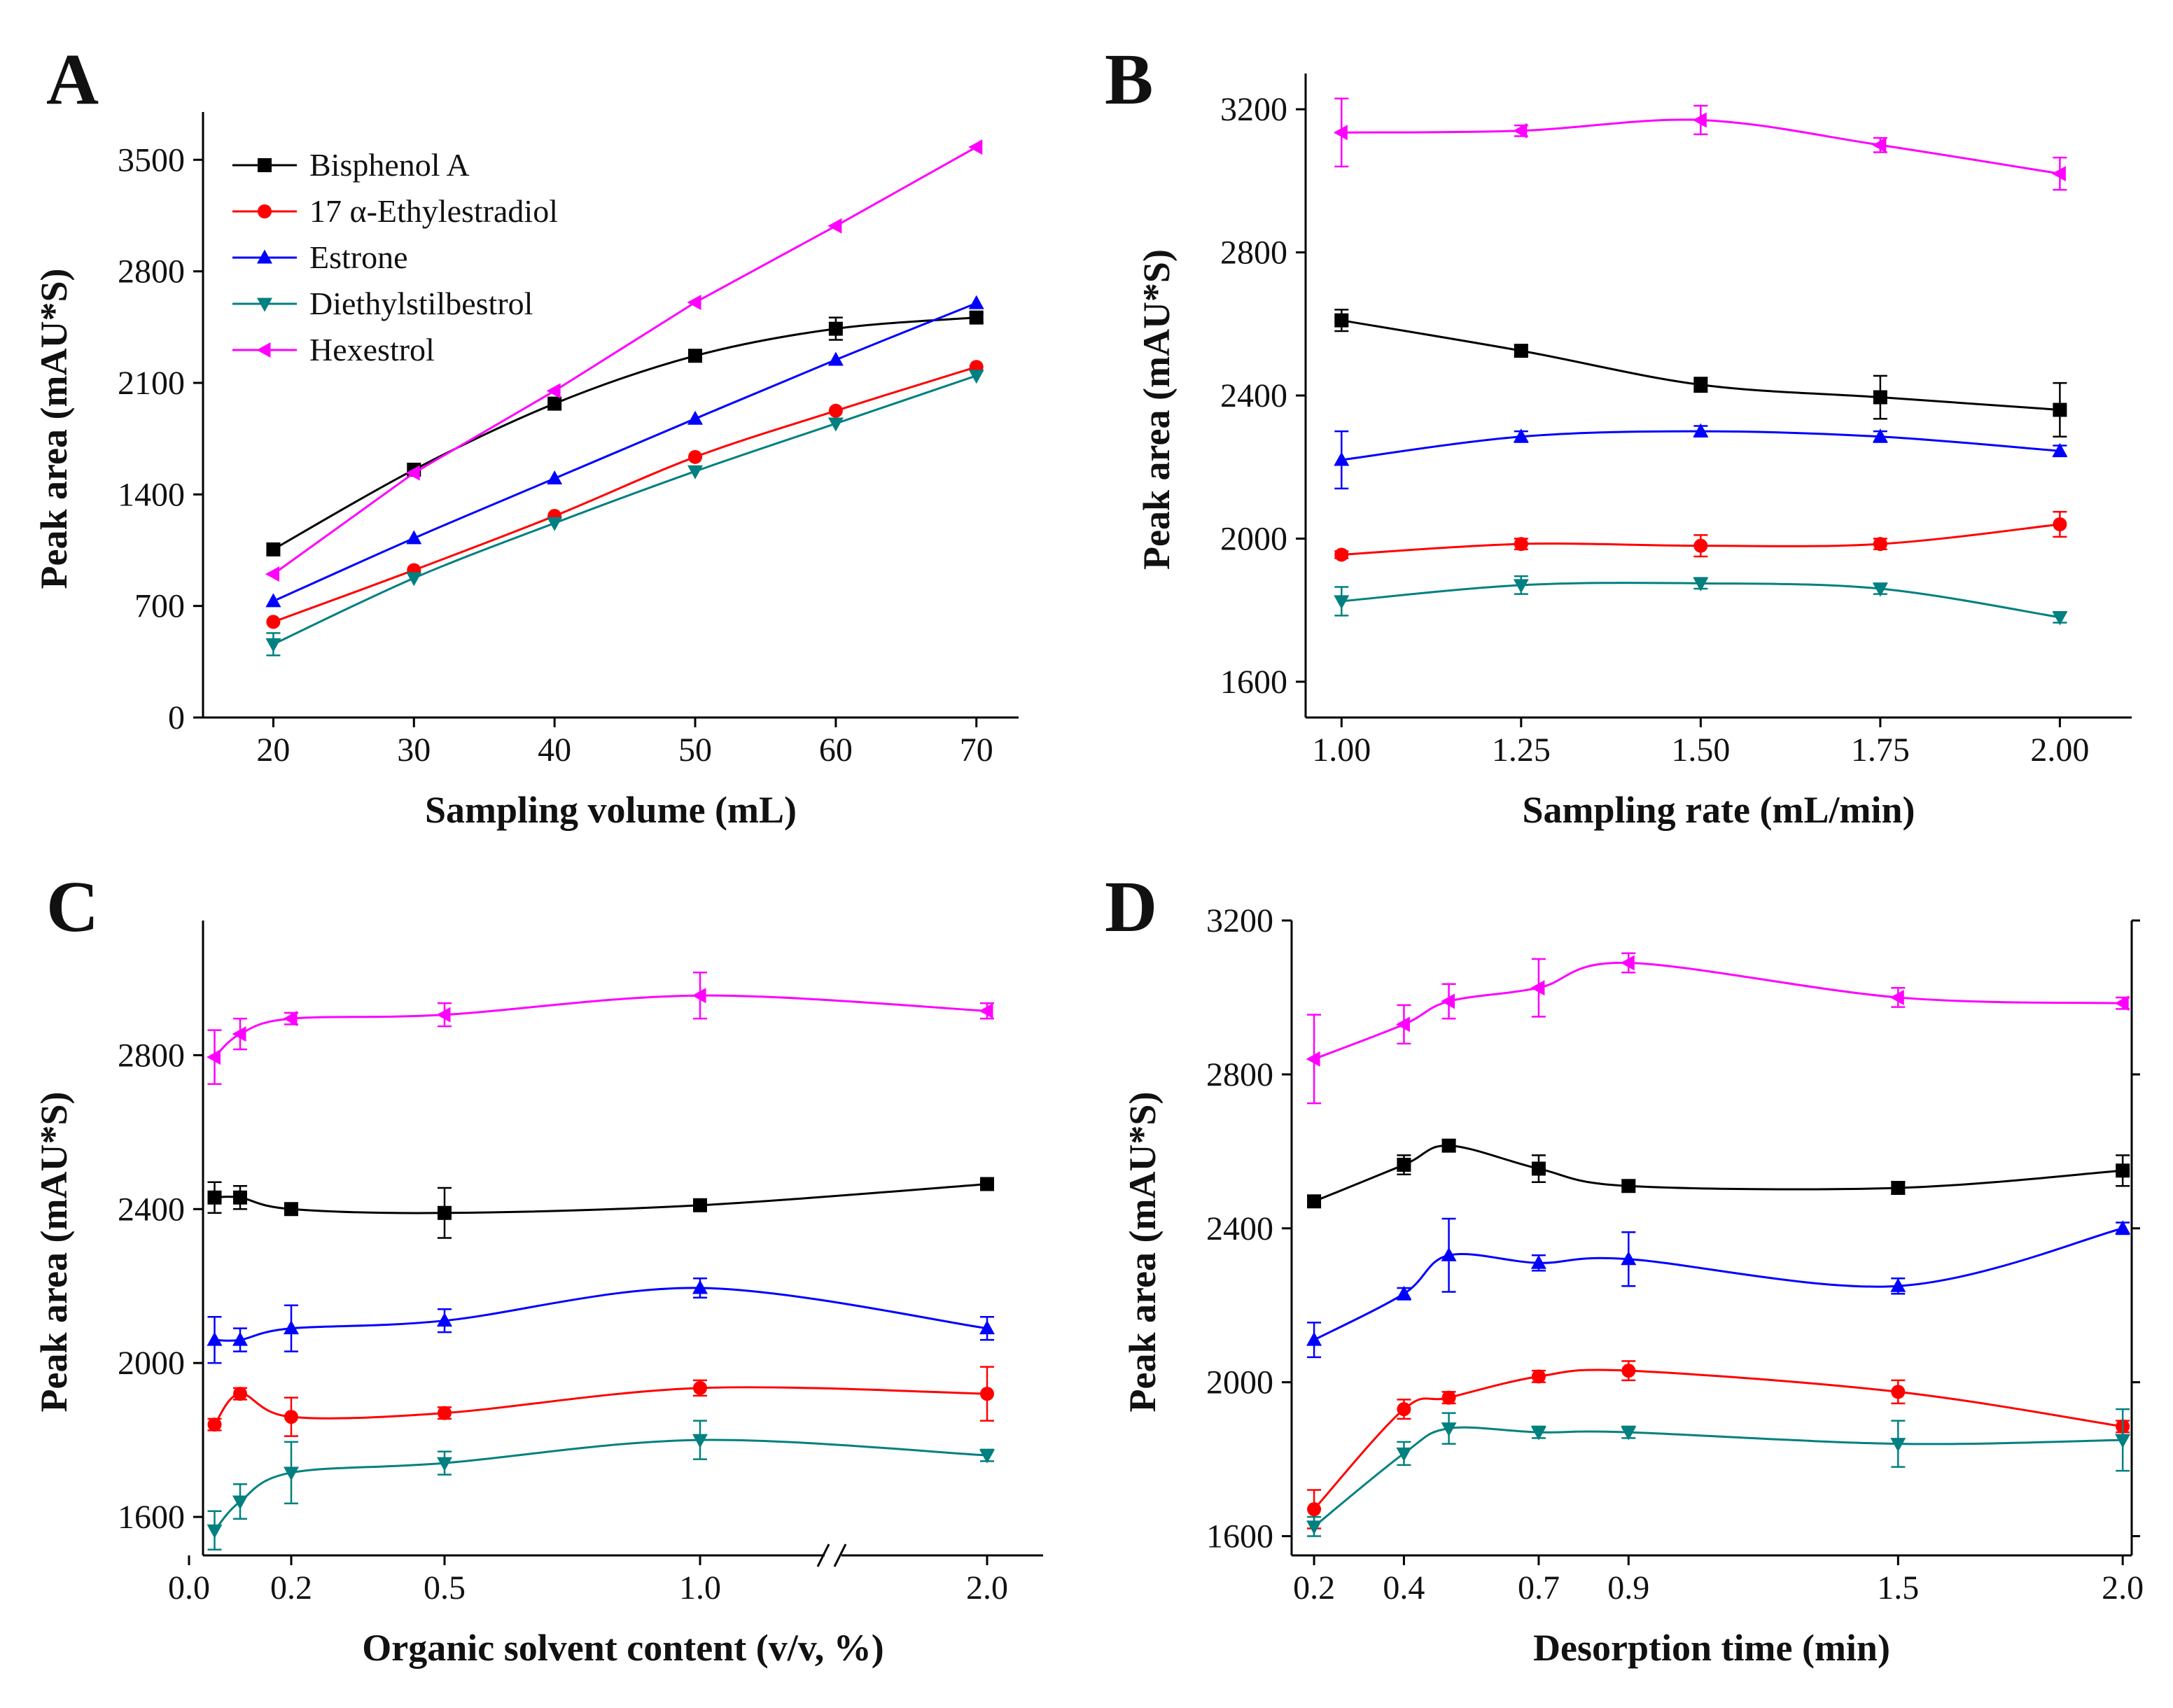  I want to click on series-line-bisphenol-a-b, so click(1700, 365).